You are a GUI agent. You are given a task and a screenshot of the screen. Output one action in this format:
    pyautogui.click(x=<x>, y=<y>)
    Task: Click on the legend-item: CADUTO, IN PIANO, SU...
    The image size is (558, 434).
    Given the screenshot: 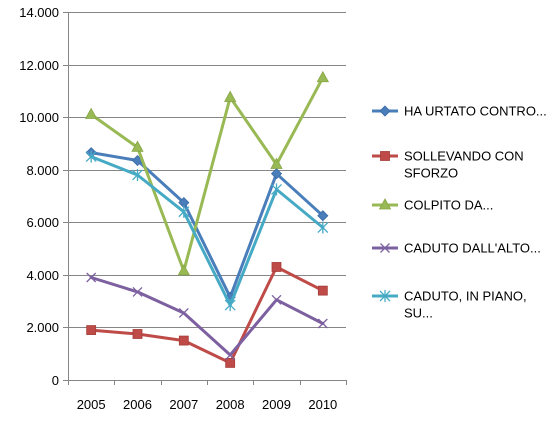 What is the action you would take?
    pyautogui.click(x=449, y=305)
    